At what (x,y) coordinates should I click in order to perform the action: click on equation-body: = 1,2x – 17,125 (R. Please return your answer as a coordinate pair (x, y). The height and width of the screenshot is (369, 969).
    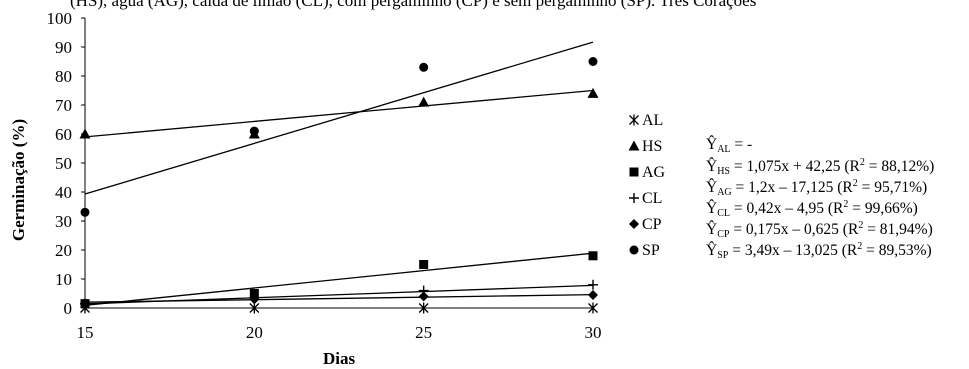
    Looking at the image, I should click on (792, 187).